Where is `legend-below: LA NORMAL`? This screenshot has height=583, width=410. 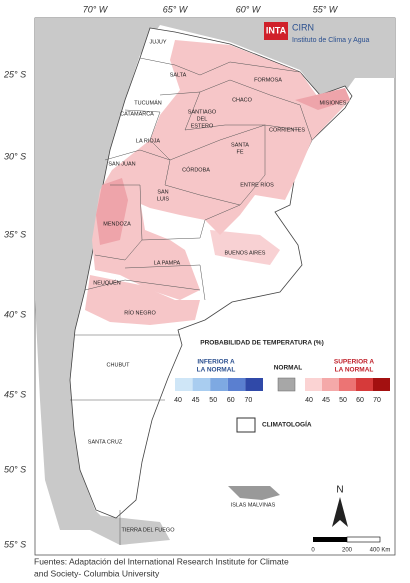
legend-below: LA NORMAL is located at coordinates (216, 370).